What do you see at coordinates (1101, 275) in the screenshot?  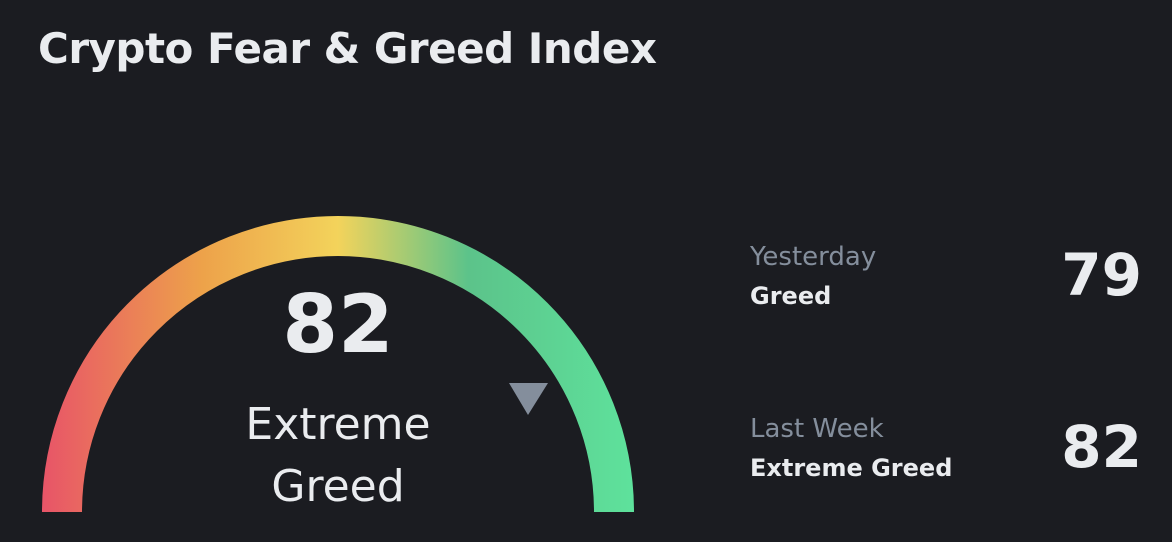 I see `history-value: 79` at bounding box center [1101, 275].